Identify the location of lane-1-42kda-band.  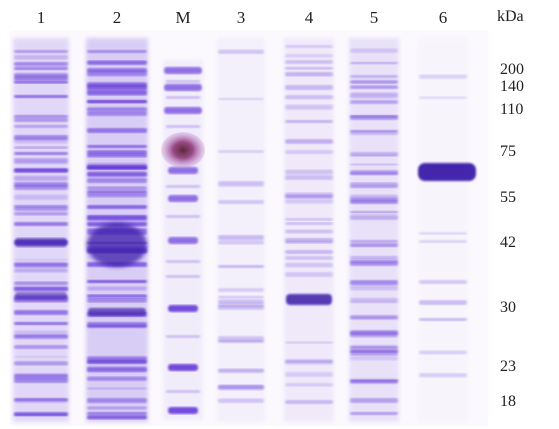
(41, 242).